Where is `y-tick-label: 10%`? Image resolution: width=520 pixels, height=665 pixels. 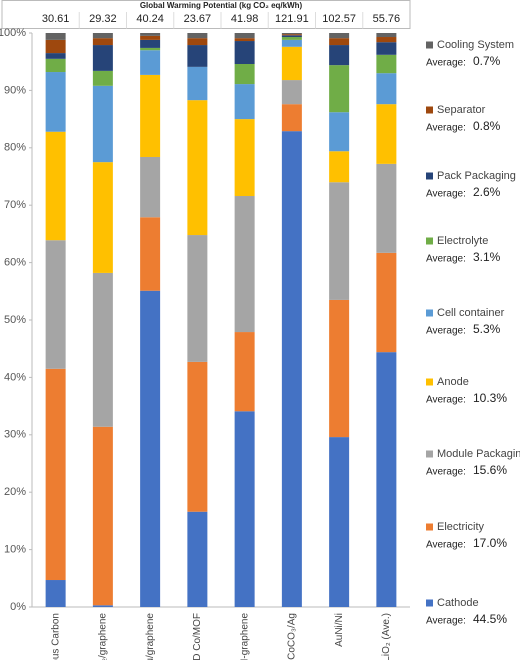
y-tick-label: 10% is located at coordinates (15, 550).